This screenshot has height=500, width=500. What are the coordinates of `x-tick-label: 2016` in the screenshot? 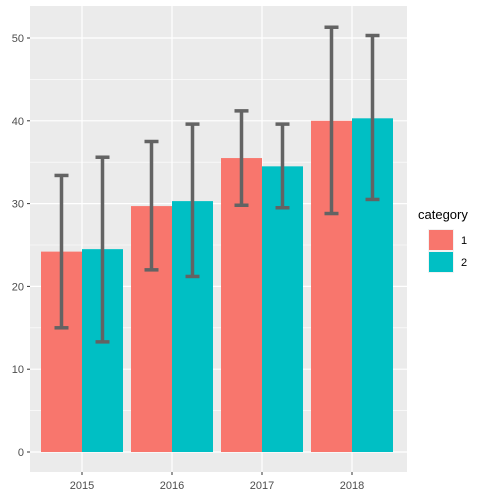 It's located at (172, 486).